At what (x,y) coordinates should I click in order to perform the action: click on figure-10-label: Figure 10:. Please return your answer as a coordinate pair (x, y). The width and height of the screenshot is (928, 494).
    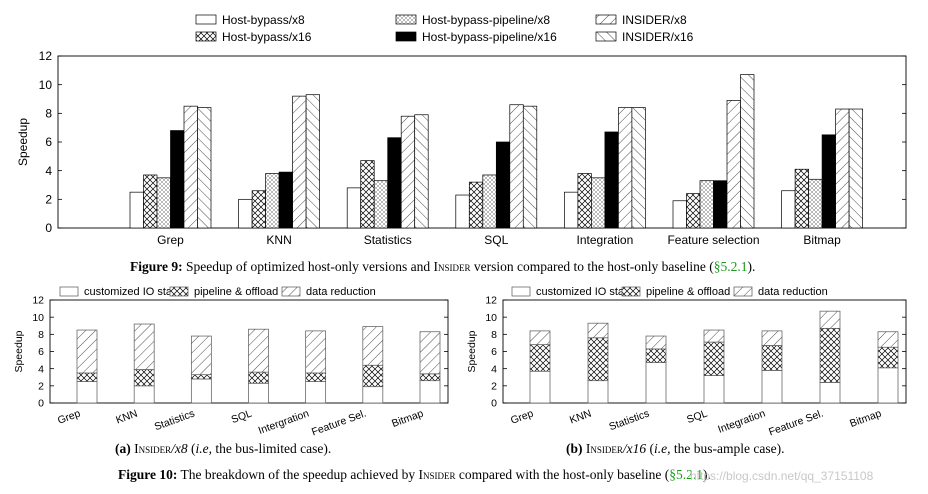
    Looking at the image, I should click on (148, 474).